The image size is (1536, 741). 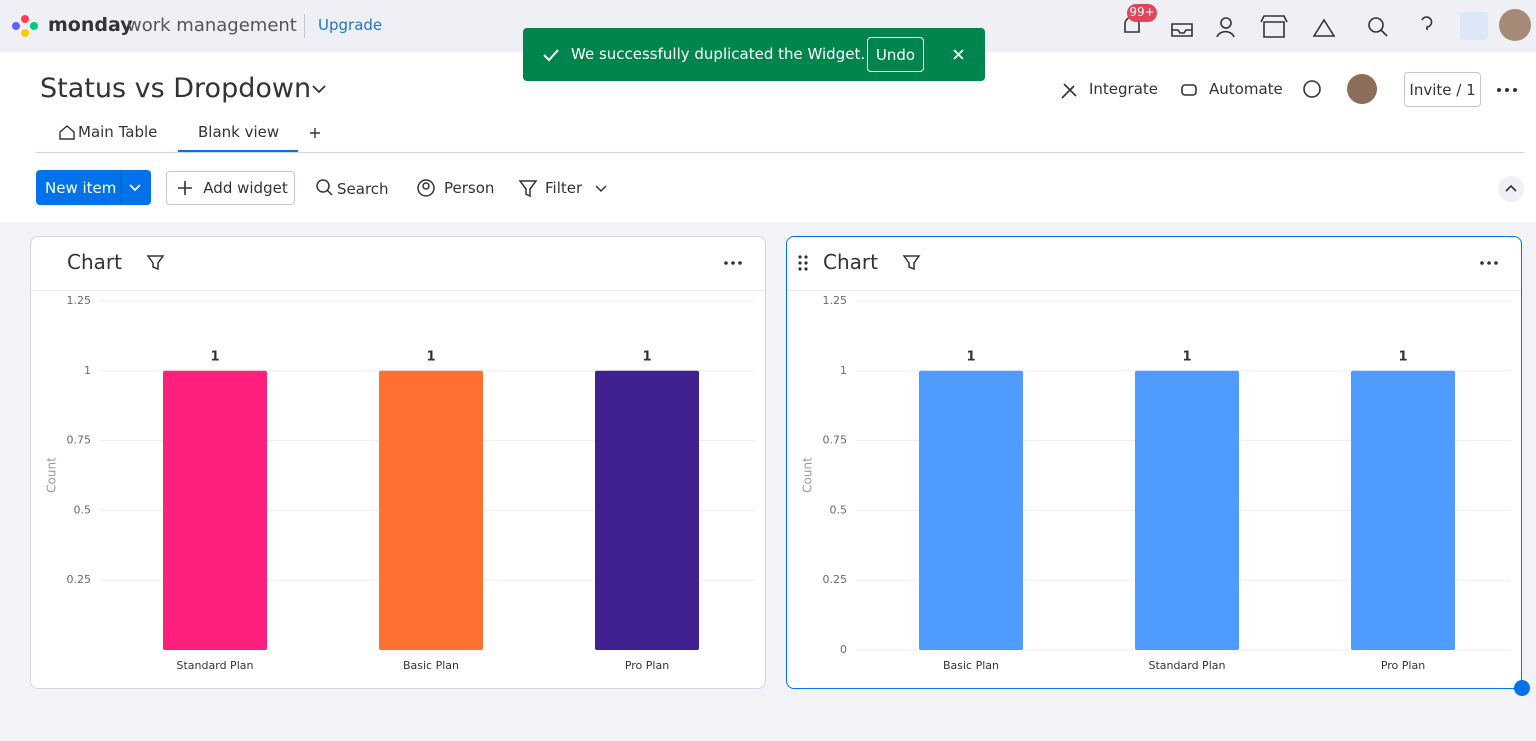 What do you see at coordinates (90, 25) in the screenshot?
I see `brand: monday` at bounding box center [90, 25].